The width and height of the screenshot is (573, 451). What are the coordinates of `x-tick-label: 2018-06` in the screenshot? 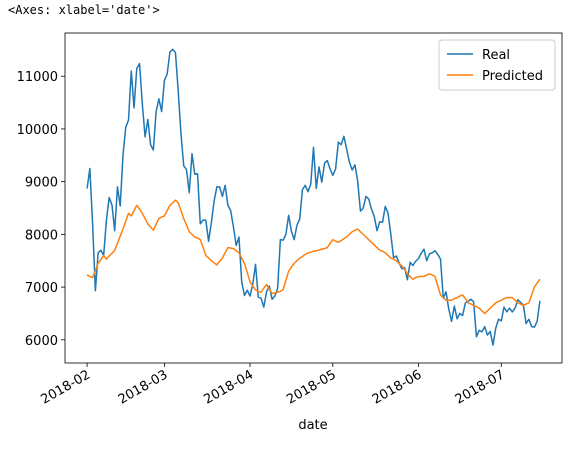 It's located at (397, 387).